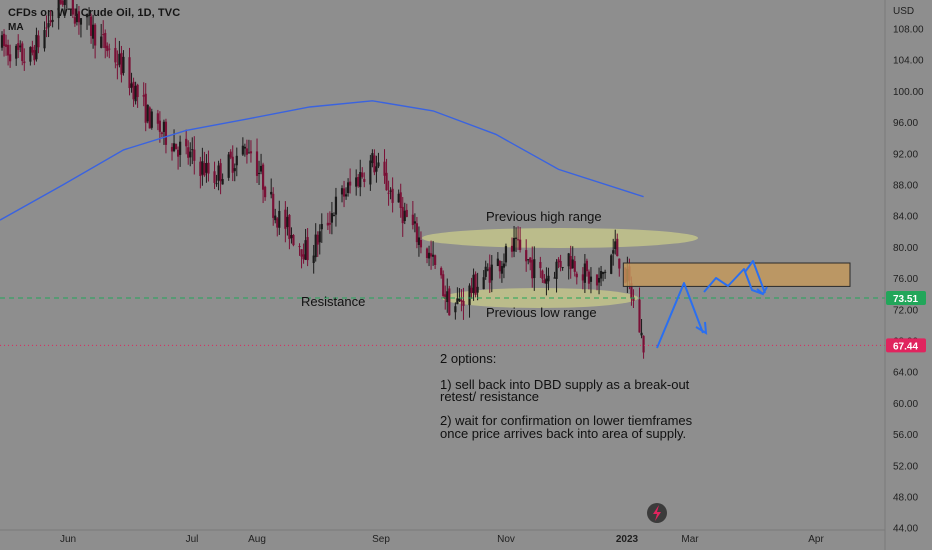 The height and width of the screenshot is (550, 932). I want to click on supply-zone-box, so click(736, 274).